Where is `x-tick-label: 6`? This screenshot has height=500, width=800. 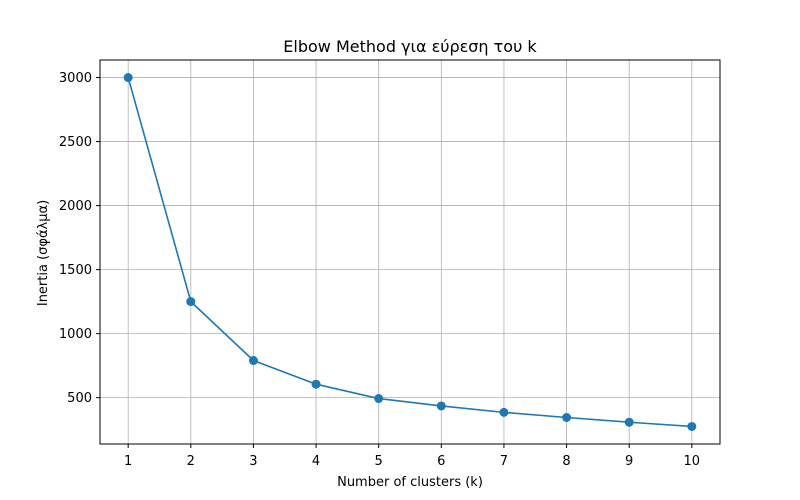 x-tick-label: 6 is located at coordinates (441, 461).